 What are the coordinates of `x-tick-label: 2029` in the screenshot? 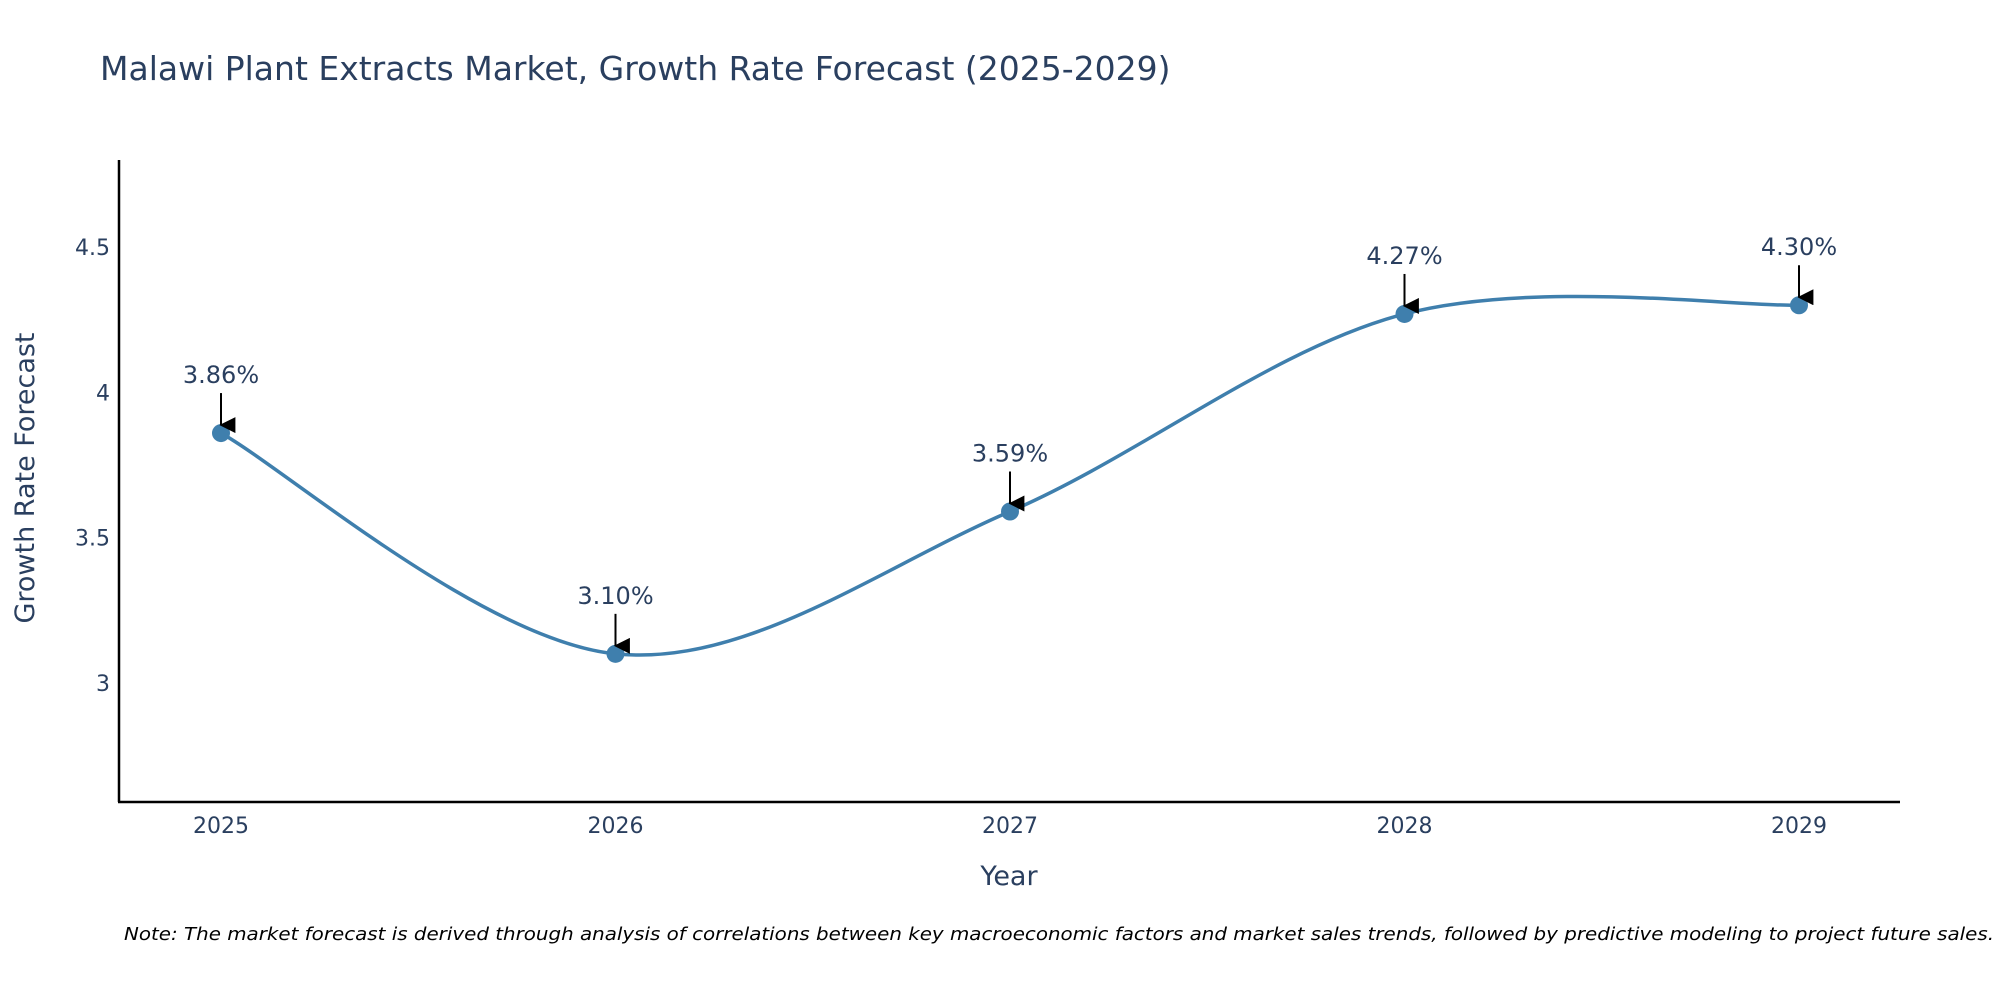 It's located at (1799, 826).